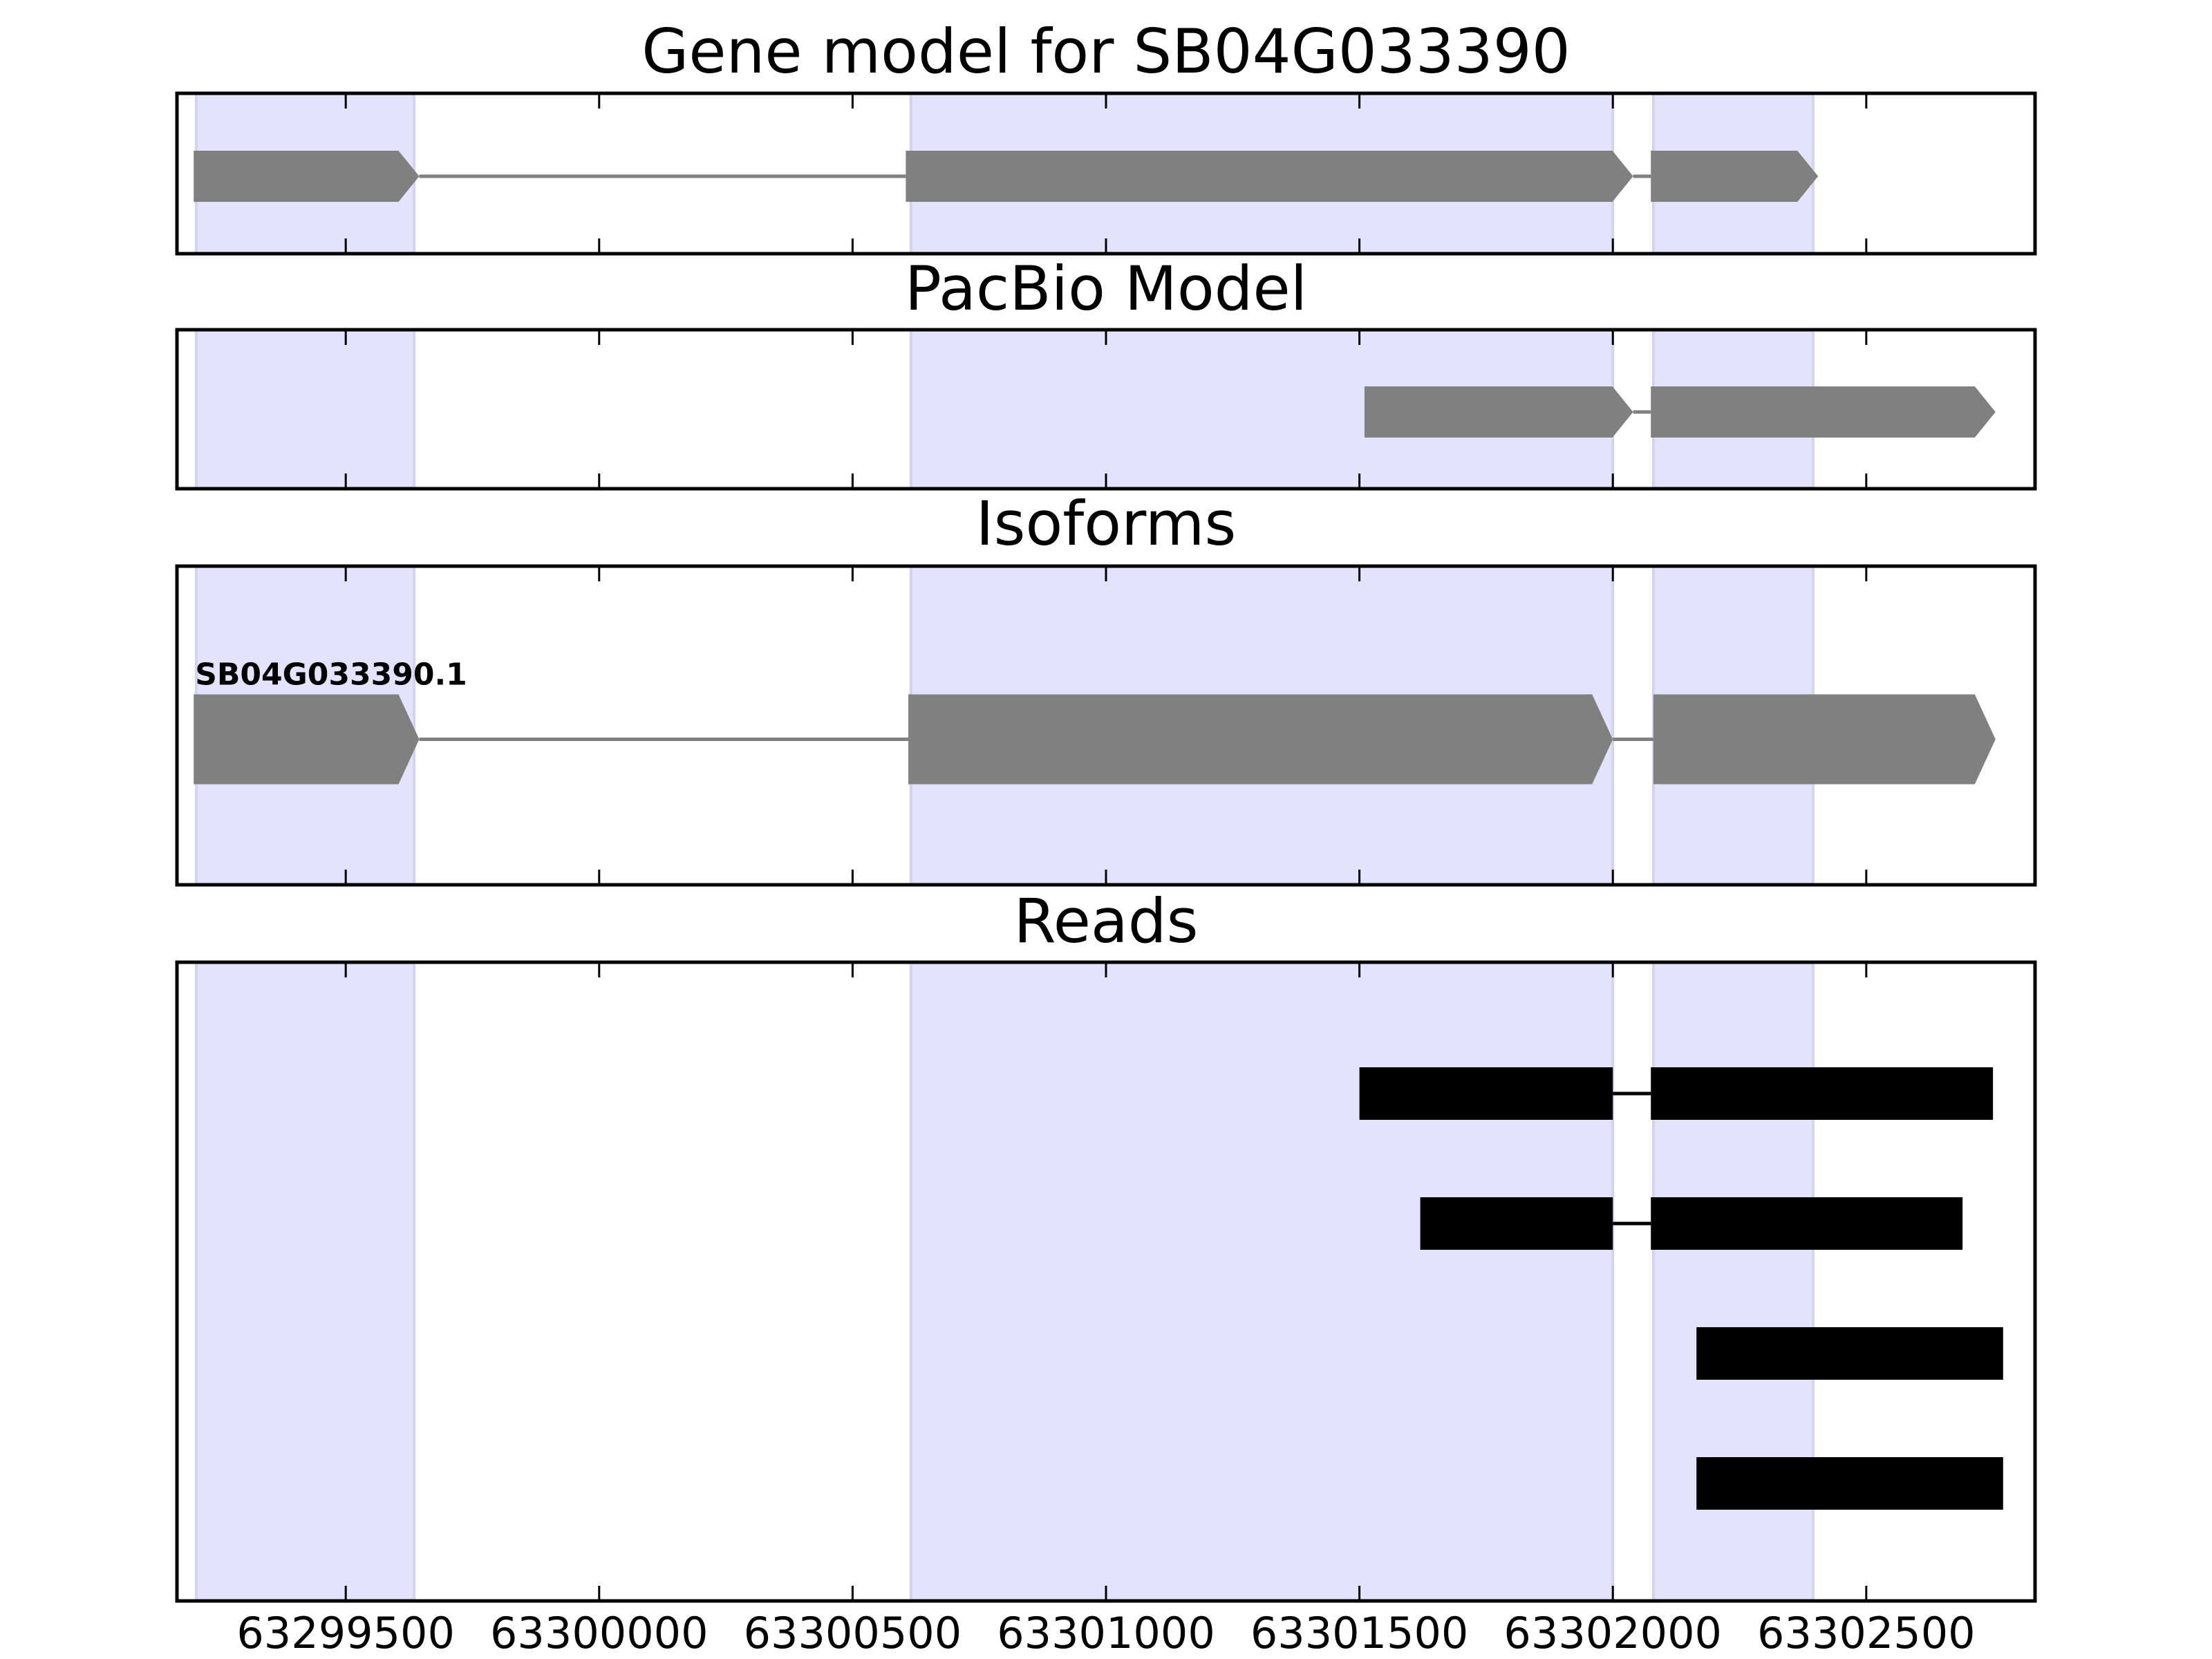 This screenshot has width=2212, height=1659. Describe the element at coordinates (331, 675) in the screenshot. I see `isoform-label: SB04G033390.1` at that location.